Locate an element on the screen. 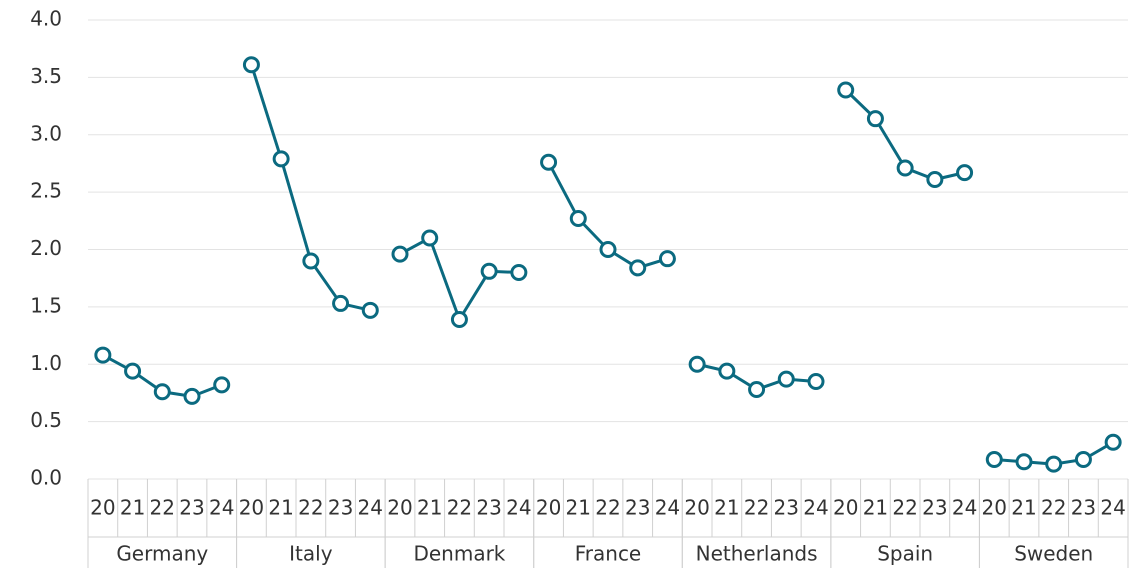  group-label: France is located at coordinates (608, 554).